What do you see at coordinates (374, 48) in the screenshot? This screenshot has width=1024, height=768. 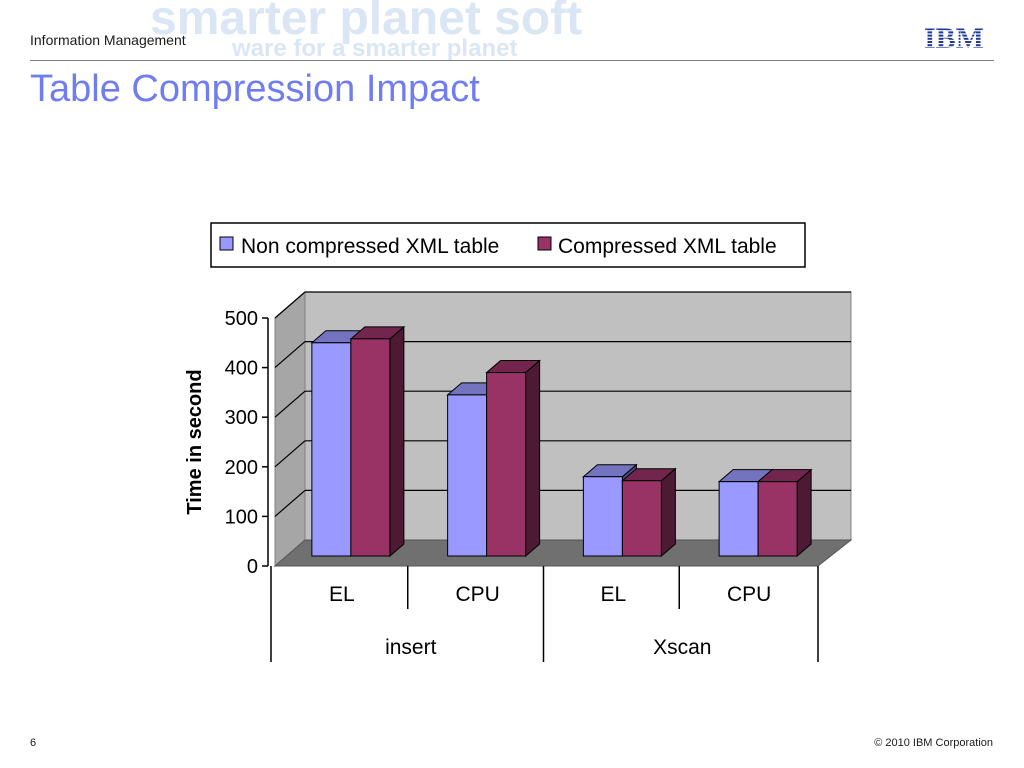 I see `svg-text: ware for a smarter planet` at bounding box center [374, 48].